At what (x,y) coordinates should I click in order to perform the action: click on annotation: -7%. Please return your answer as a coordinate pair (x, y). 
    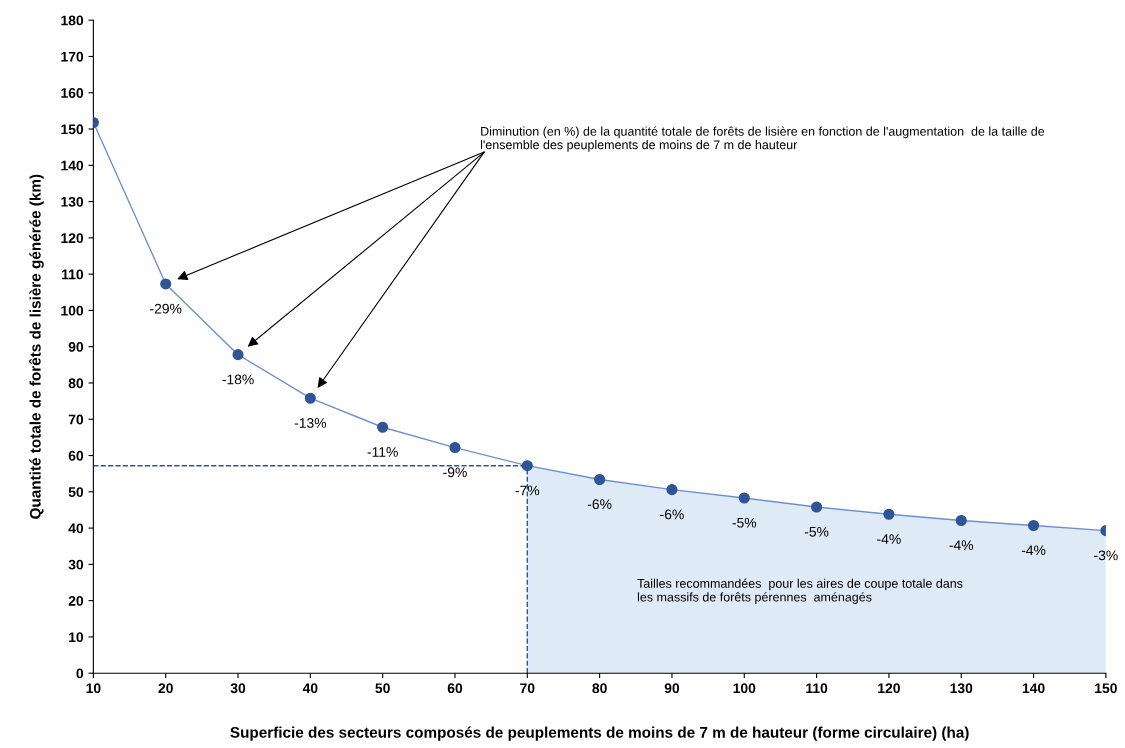
    Looking at the image, I should click on (527, 490).